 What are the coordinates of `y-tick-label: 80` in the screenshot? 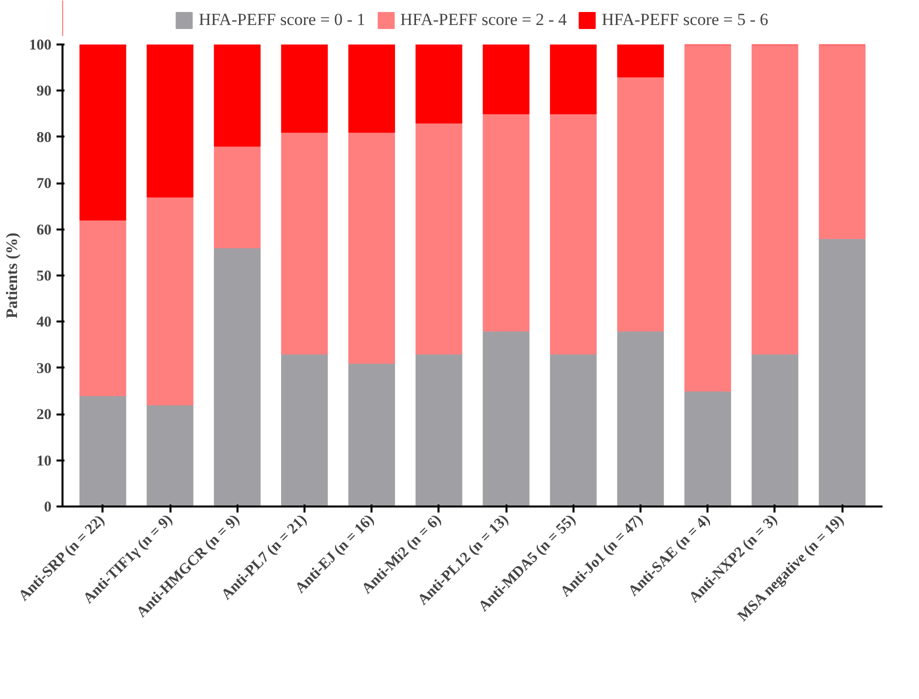 It's located at (44, 138).